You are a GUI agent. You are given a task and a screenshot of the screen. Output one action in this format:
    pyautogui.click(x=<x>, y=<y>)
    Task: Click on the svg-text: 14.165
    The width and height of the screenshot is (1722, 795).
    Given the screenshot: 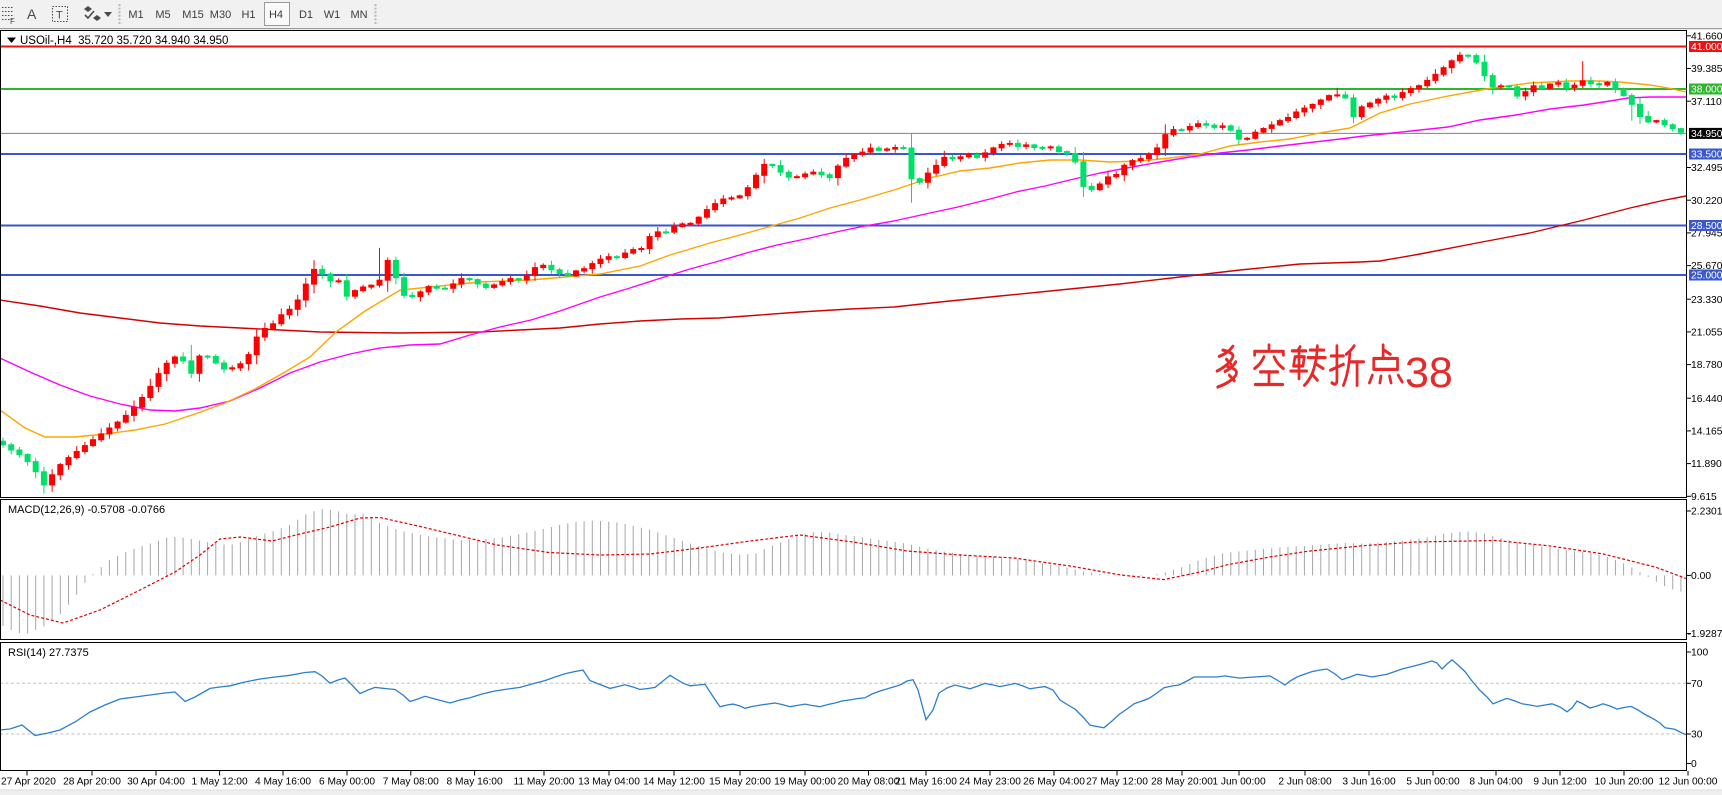 What is the action you would take?
    pyautogui.click(x=1706, y=432)
    